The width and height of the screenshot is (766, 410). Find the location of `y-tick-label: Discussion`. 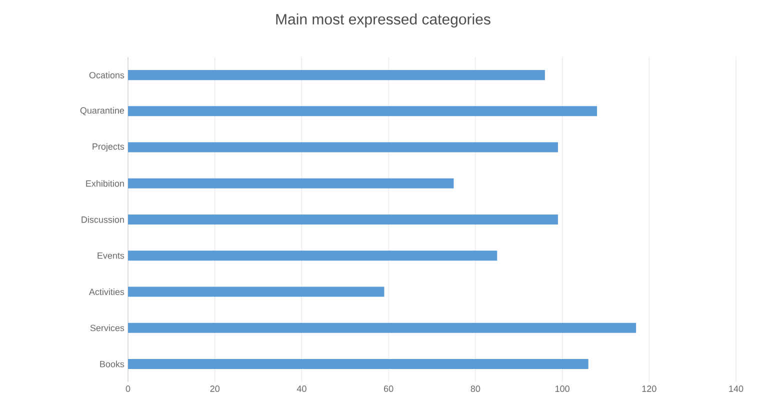

y-tick-label: Discussion is located at coordinates (103, 219).